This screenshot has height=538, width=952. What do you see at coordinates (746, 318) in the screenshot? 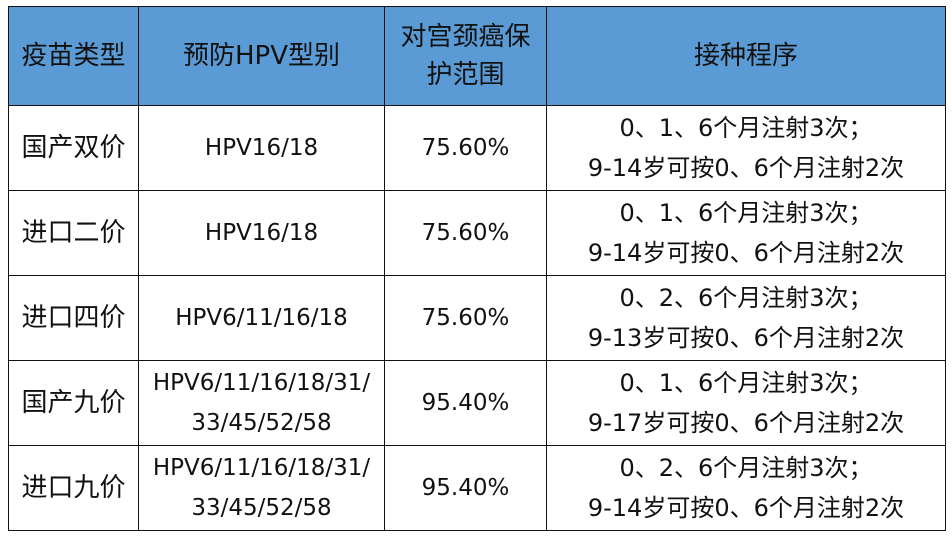
I see `schedule-cell: 0、2、6个月注射3次； 9-13岁可按0、6个月注射2次` at bounding box center [746, 318].